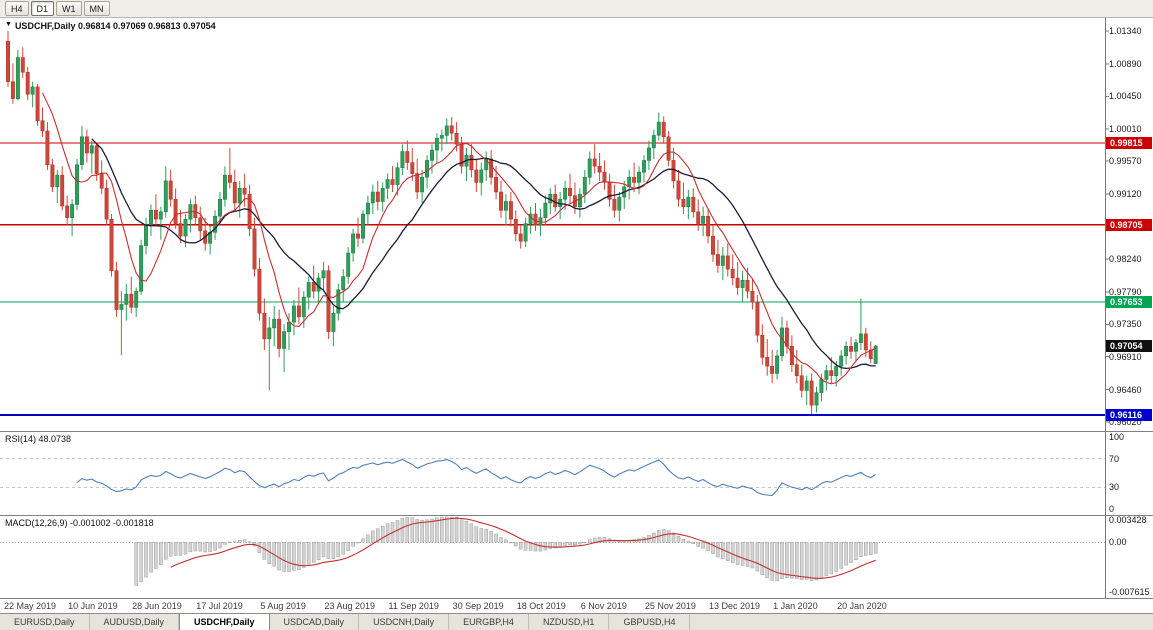  What do you see at coordinates (1125, 389) in the screenshot?
I see `price-axis-tick: 0.96460` at bounding box center [1125, 389].